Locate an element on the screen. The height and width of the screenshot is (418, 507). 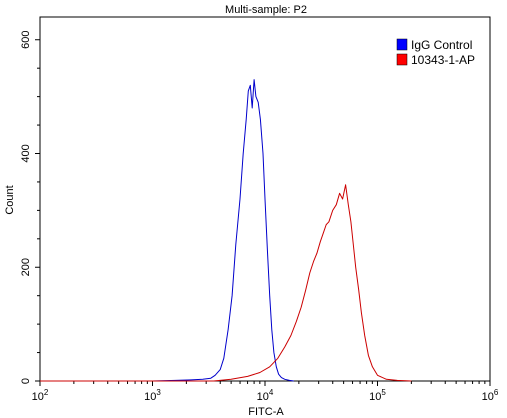
x-tick-exponent: 2 is located at coordinates (46, 392).